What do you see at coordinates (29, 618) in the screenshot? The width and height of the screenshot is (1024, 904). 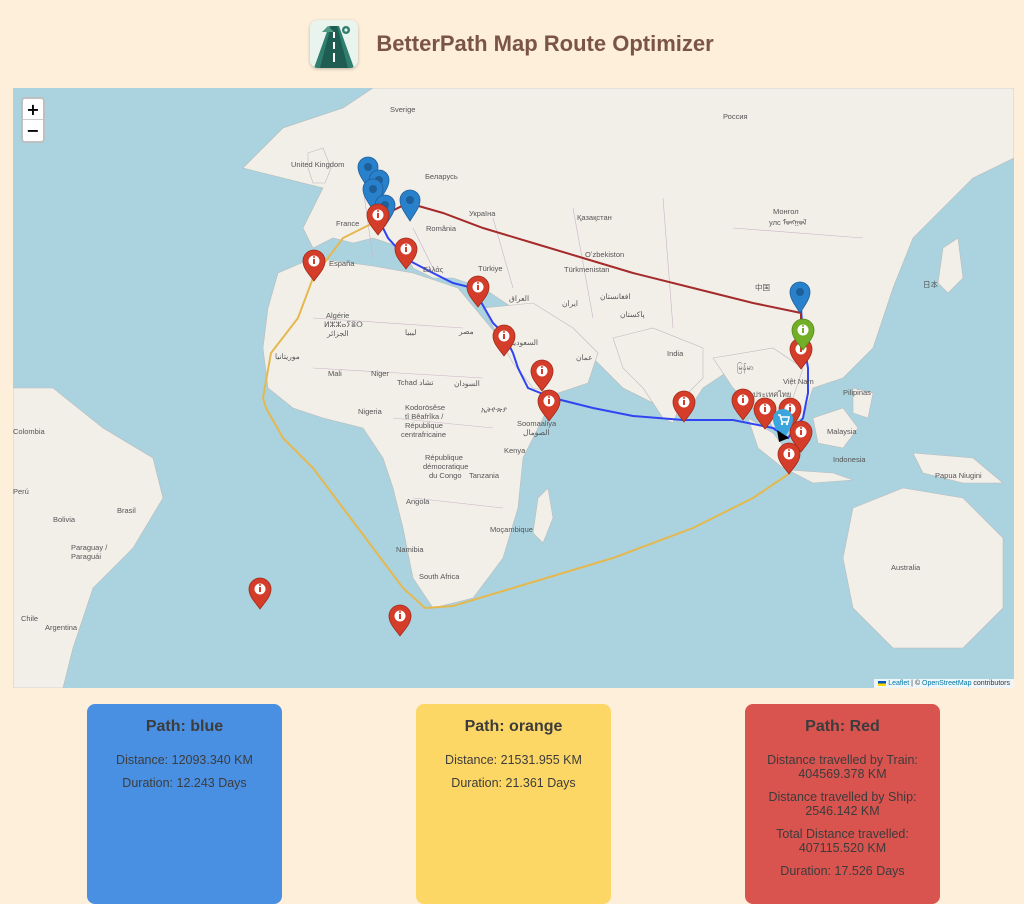 I see `label-chile: Chile` at bounding box center [29, 618].